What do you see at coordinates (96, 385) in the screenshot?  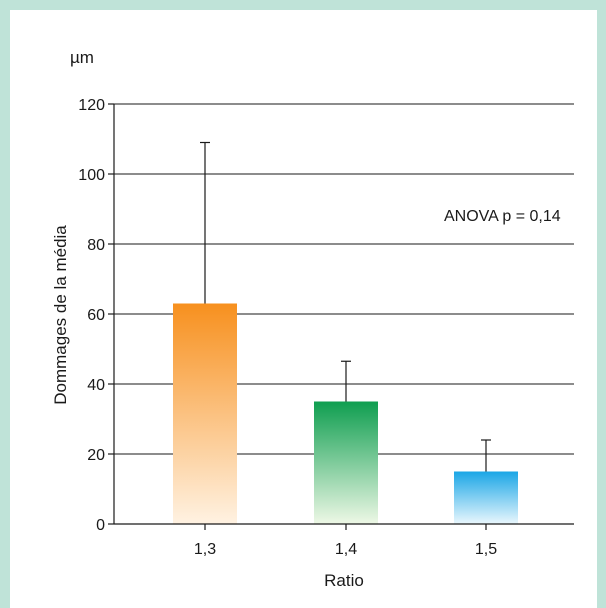 I see `y-tick-label: 40` at bounding box center [96, 385].